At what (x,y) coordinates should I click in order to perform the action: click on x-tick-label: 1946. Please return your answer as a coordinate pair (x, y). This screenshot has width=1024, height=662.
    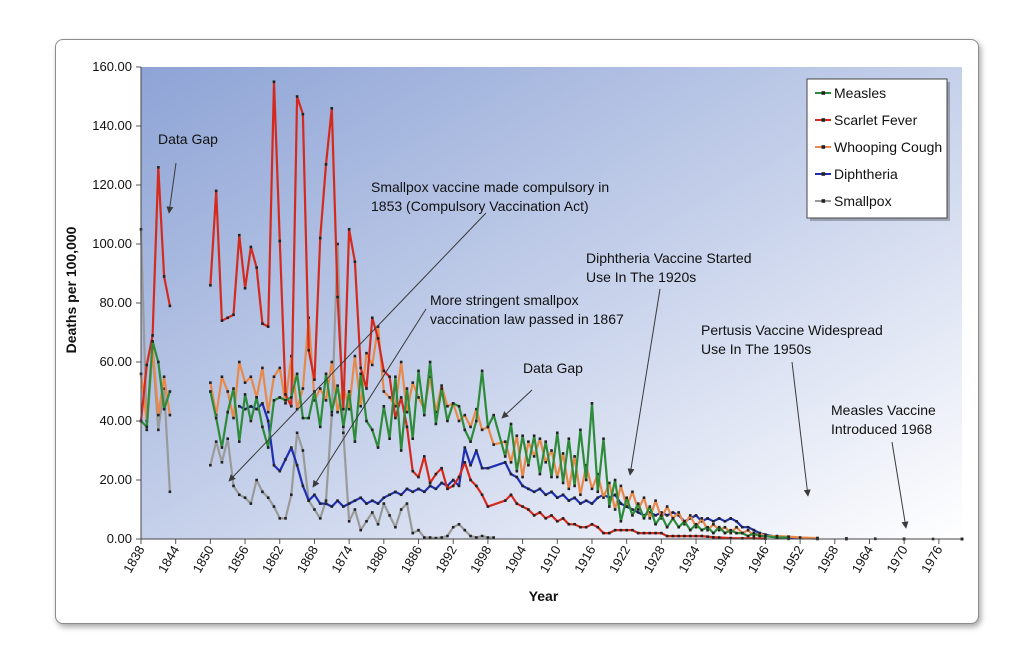
    Looking at the image, I should click on (758, 559).